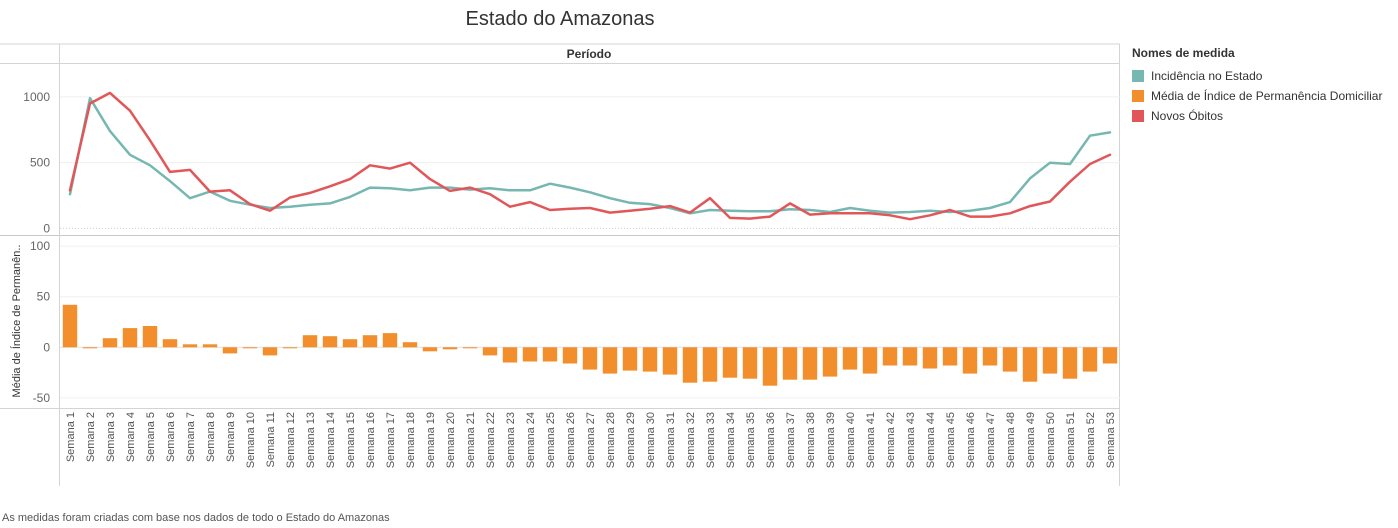 The height and width of the screenshot is (528, 1398). I want to click on xtick-label-semana-8: Semana 8, so click(211, 437).